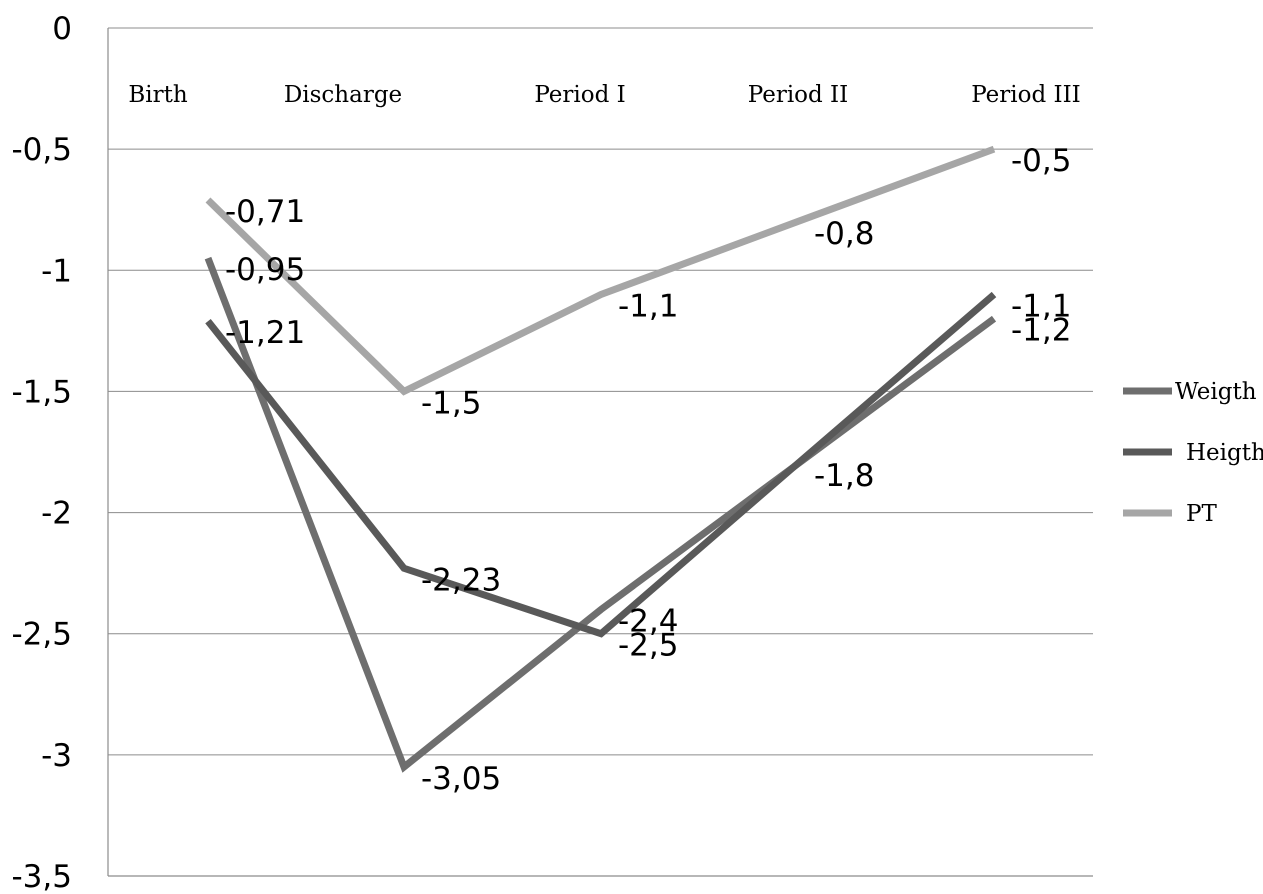 This screenshot has height=894, width=1263. Describe the element at coordinates (1026, 95) in the screenshot. I see `category-label: Period III` at that location.